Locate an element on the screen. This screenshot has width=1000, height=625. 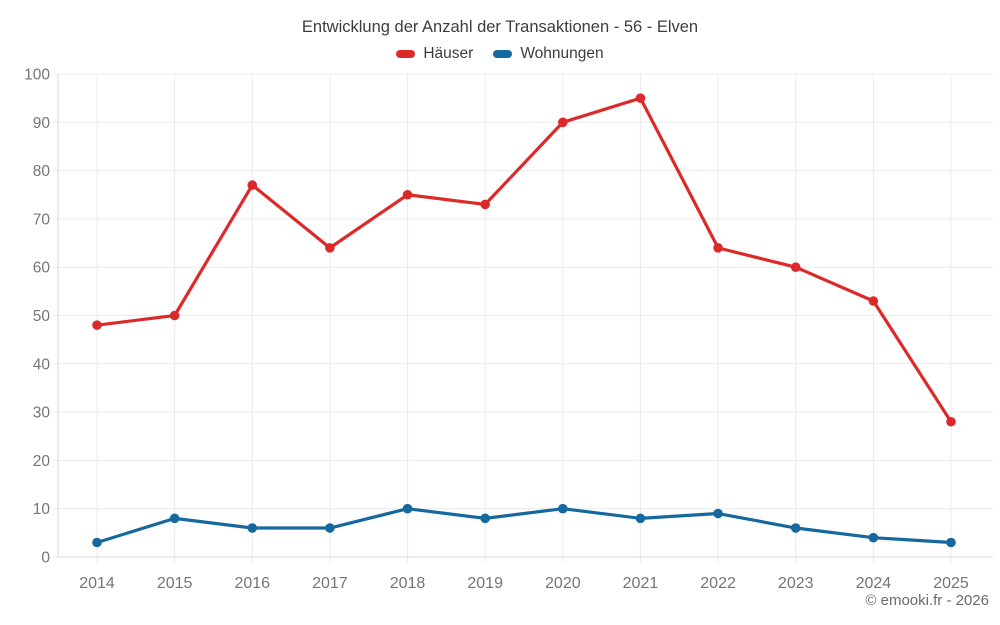
y-tick-label: 80 is located at coordinates (42, 171).